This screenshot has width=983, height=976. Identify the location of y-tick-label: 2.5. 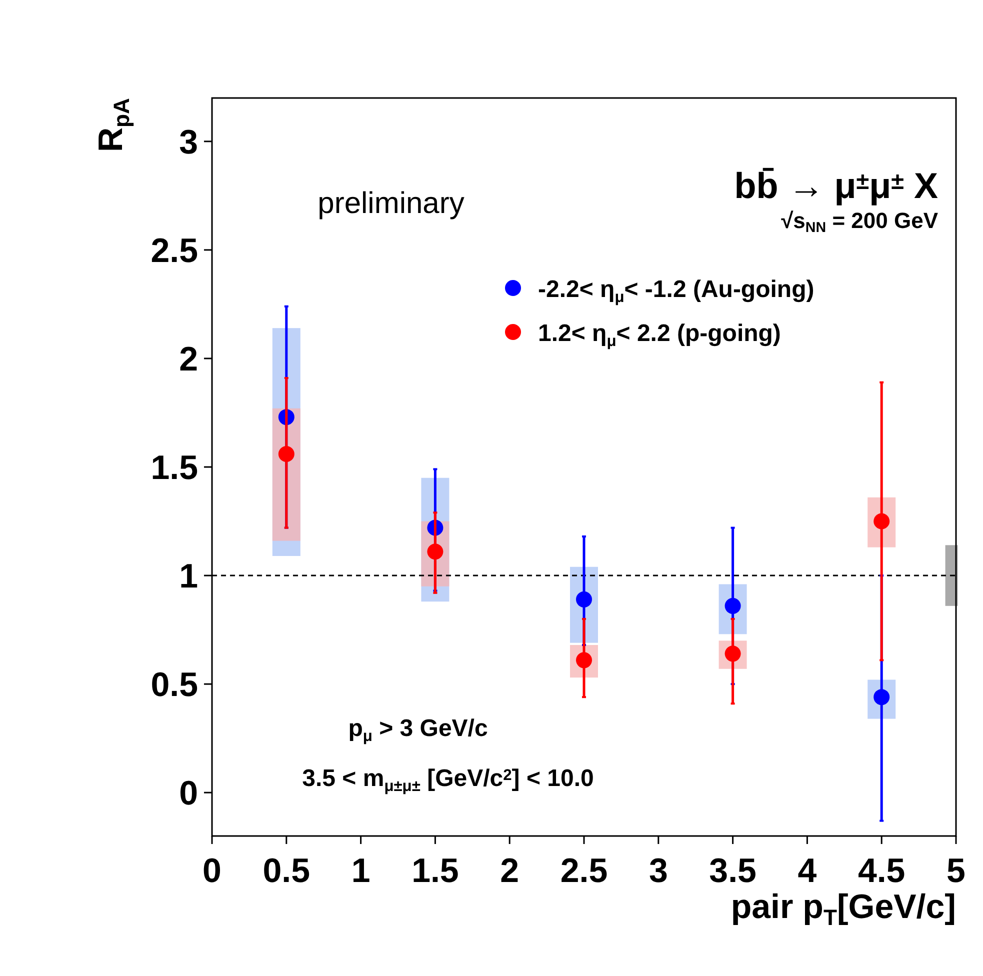
(174, 251).